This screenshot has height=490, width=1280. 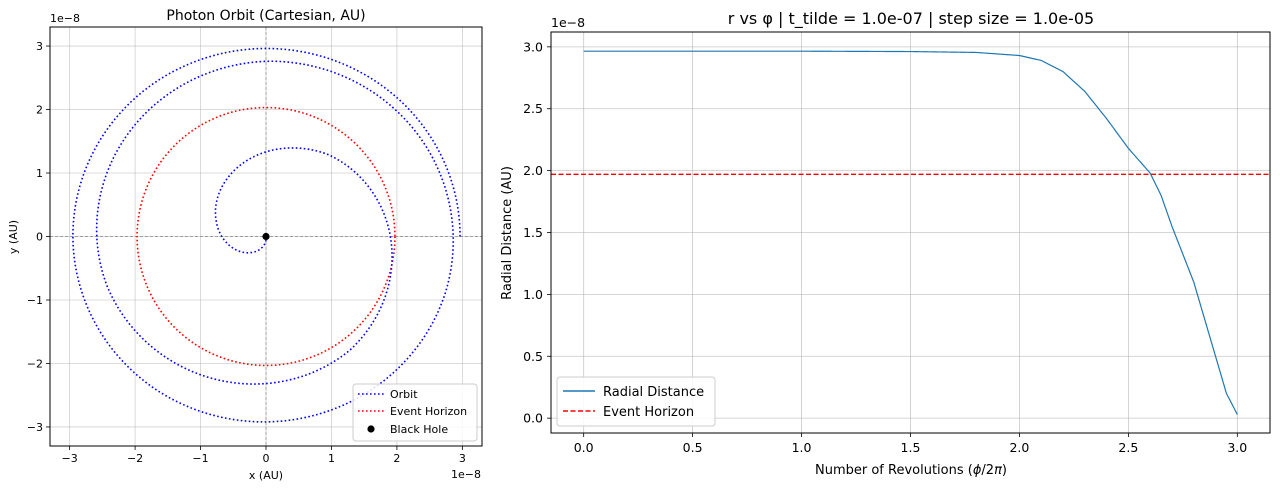 I want to click on radial-x-tick-label: 1.5, so click(x=911, y=447).